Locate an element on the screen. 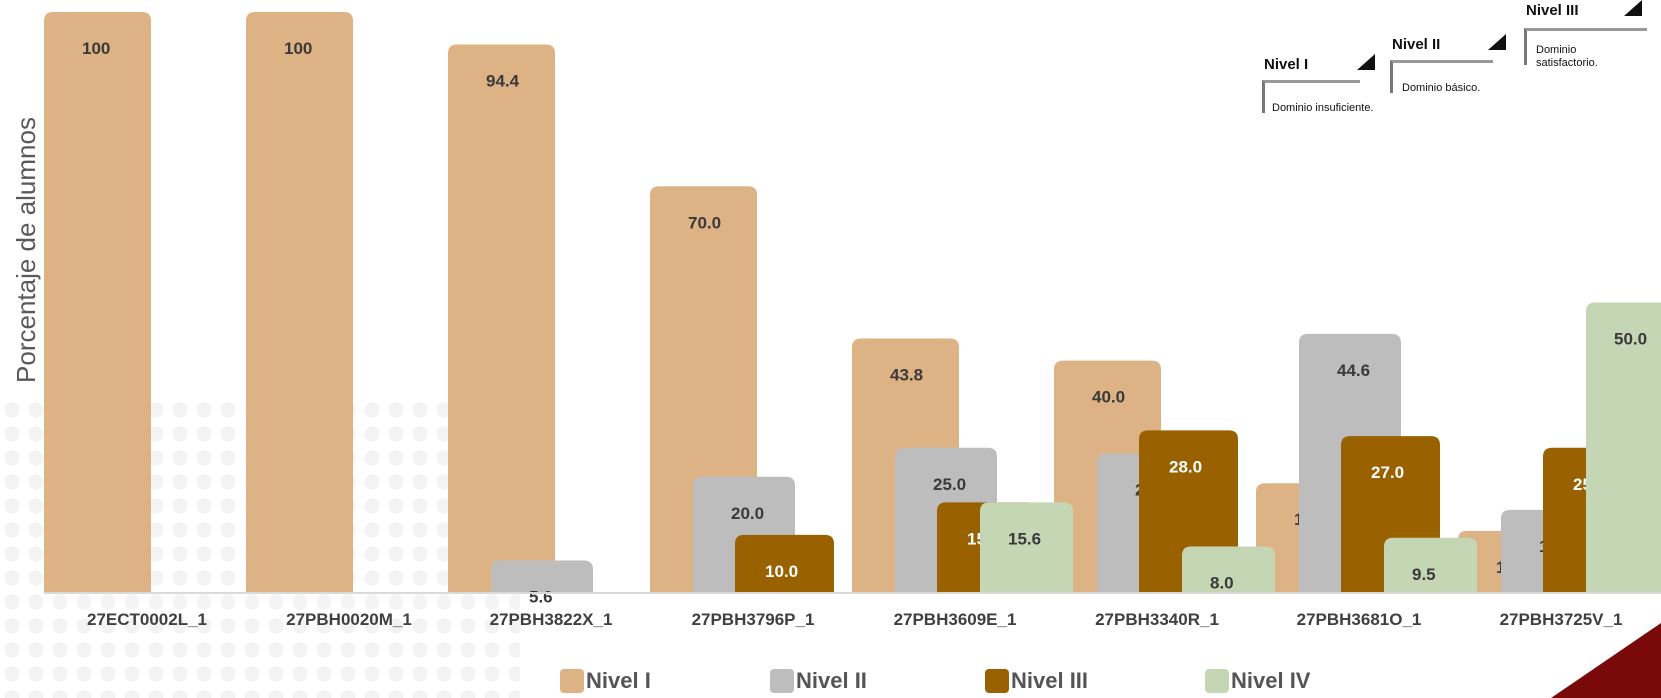 This screenshot has width=1661, height=698. x-tick-label: 27PBH0020M_1 is located at coordinates (349, 619).